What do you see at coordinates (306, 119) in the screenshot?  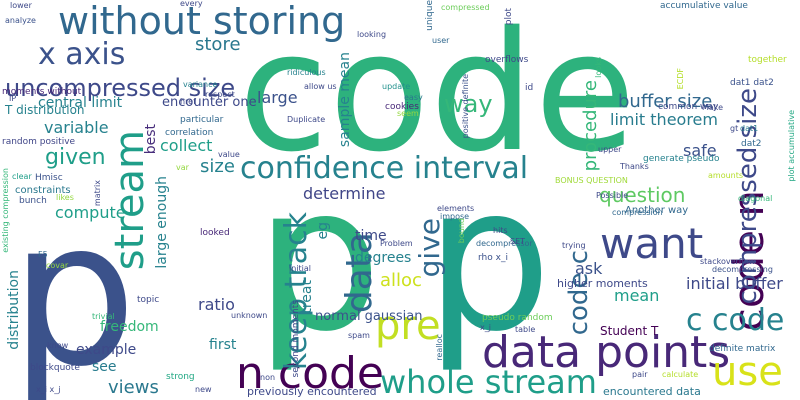 I see `word-duplicate: Duplicate` at bounding box center [306, 119].